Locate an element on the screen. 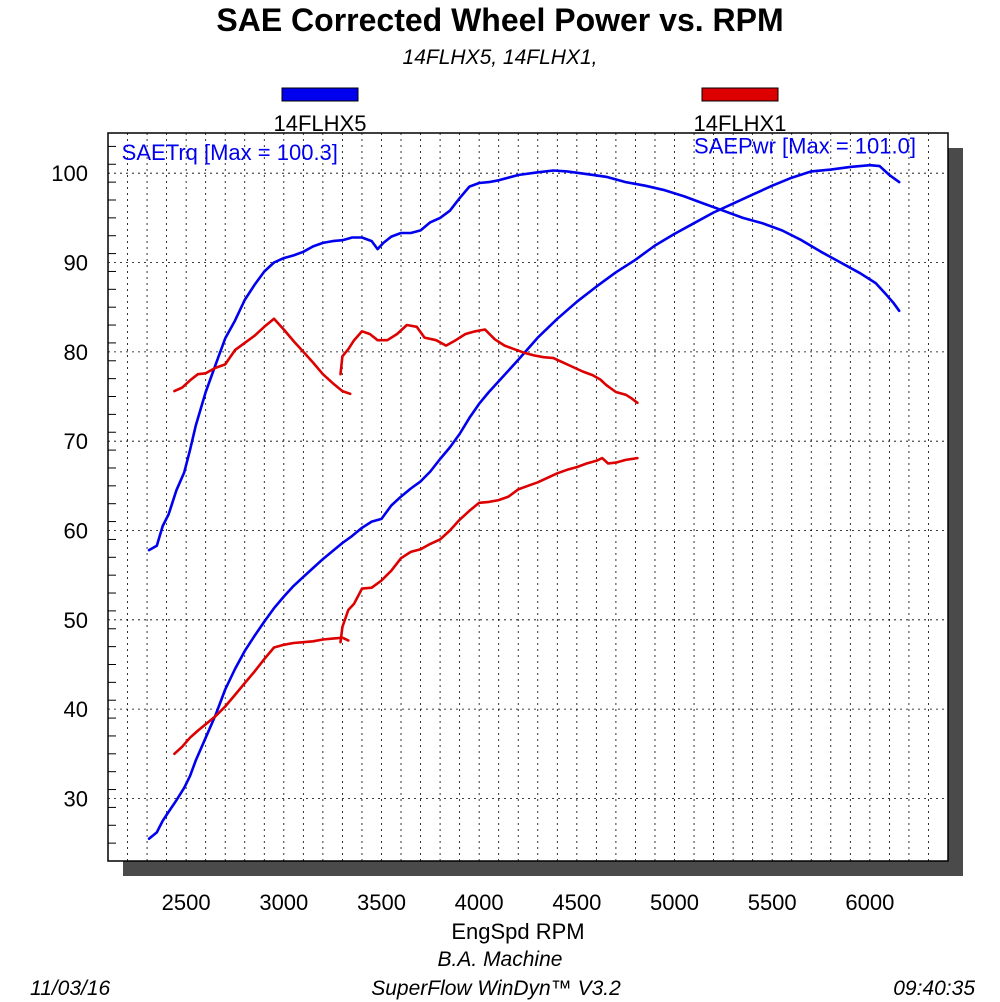 The height and width of the screenshot is (1002, 1000). y-tick-label: 100 is located at coordinates (69, 173).